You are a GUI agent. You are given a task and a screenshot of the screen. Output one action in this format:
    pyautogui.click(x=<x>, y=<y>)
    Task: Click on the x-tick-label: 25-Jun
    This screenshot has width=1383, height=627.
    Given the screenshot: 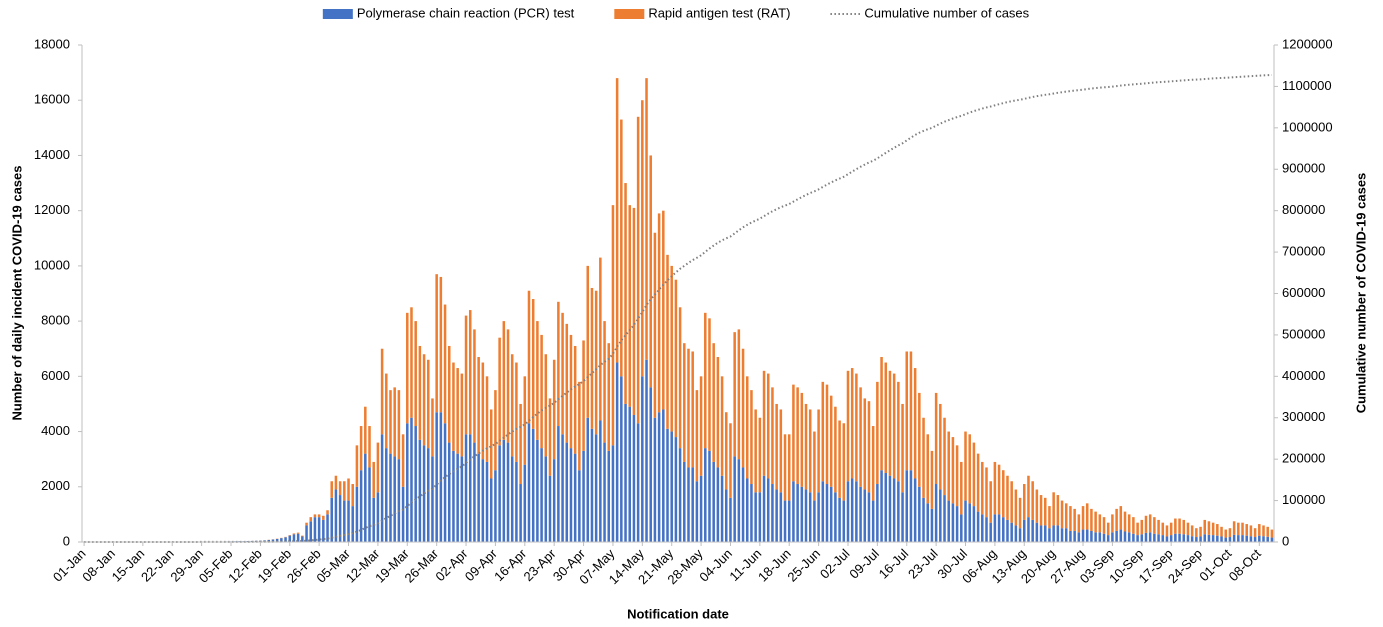 What is the action you would take?
    pyautogui.click(x=803, y=565)
    